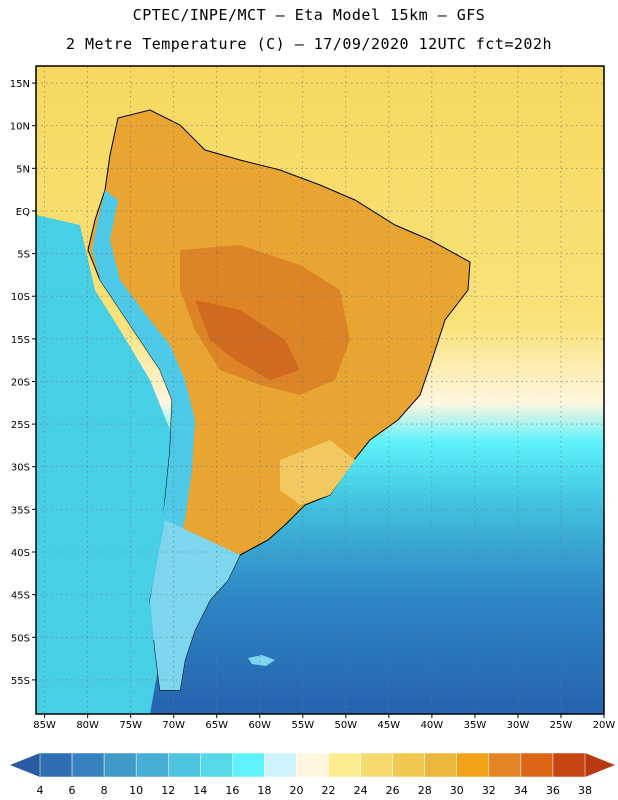  I want to click on lat-tick-label: 10S, so click(20, 297).